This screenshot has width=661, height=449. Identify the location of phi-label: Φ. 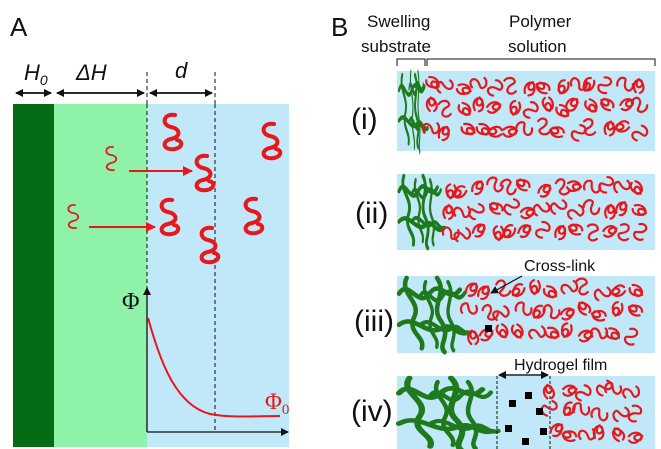
(131, 302).